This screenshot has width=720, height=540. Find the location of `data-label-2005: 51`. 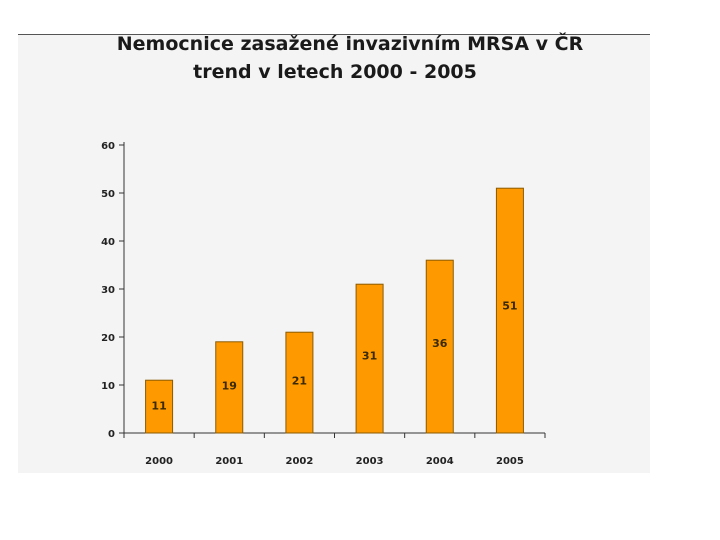

data-label-2005: 51 is located at coordinates (509, 306).